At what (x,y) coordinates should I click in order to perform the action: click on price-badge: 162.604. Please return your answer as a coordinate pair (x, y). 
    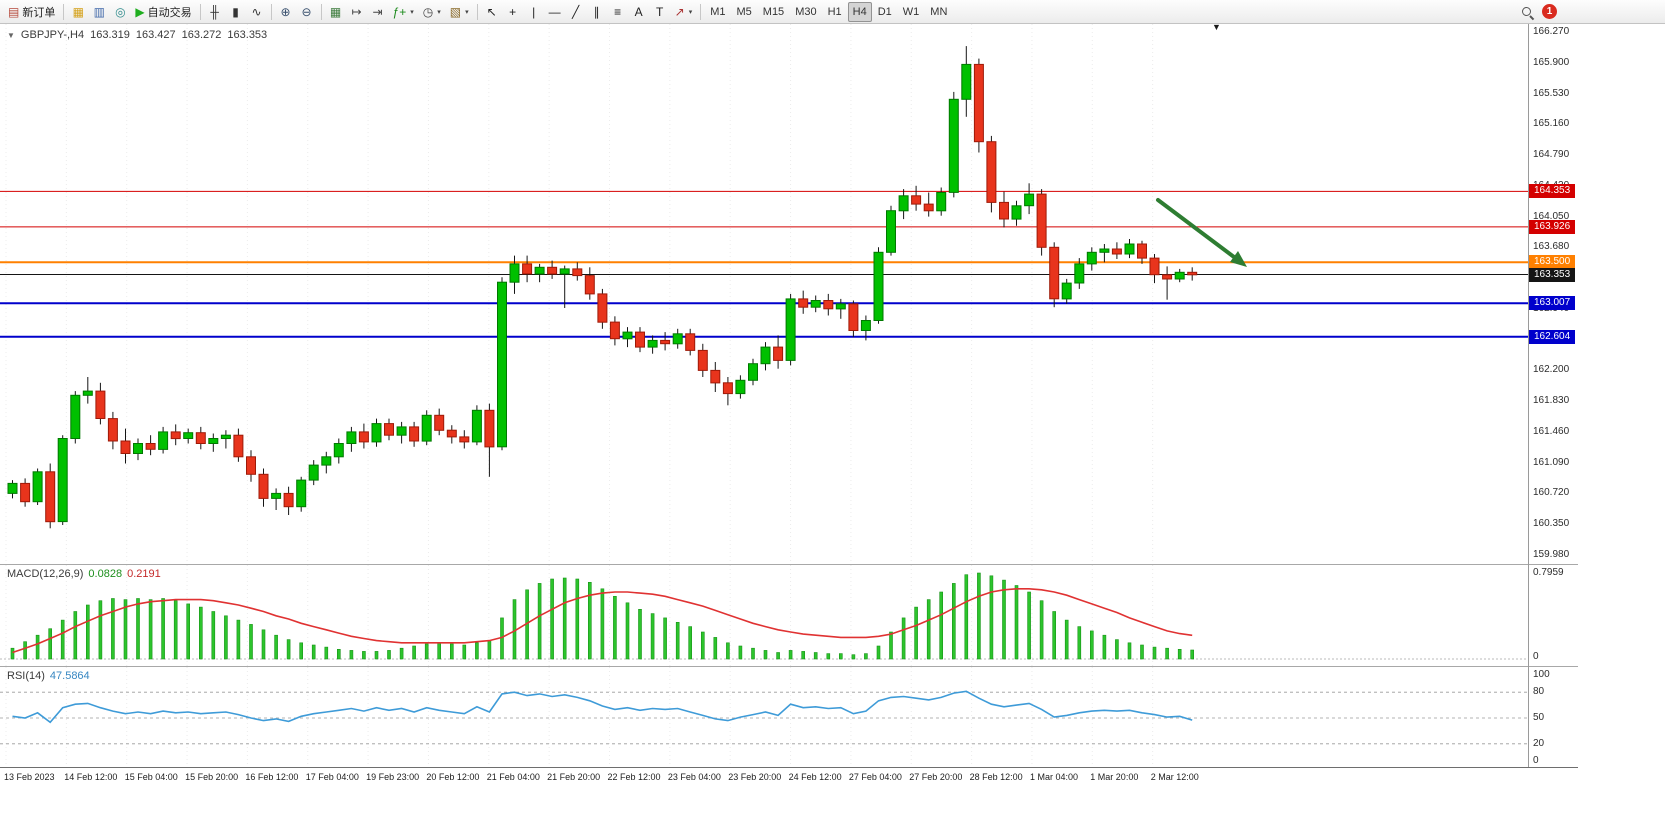
    Looking at the image, I should click on (1552, 336).